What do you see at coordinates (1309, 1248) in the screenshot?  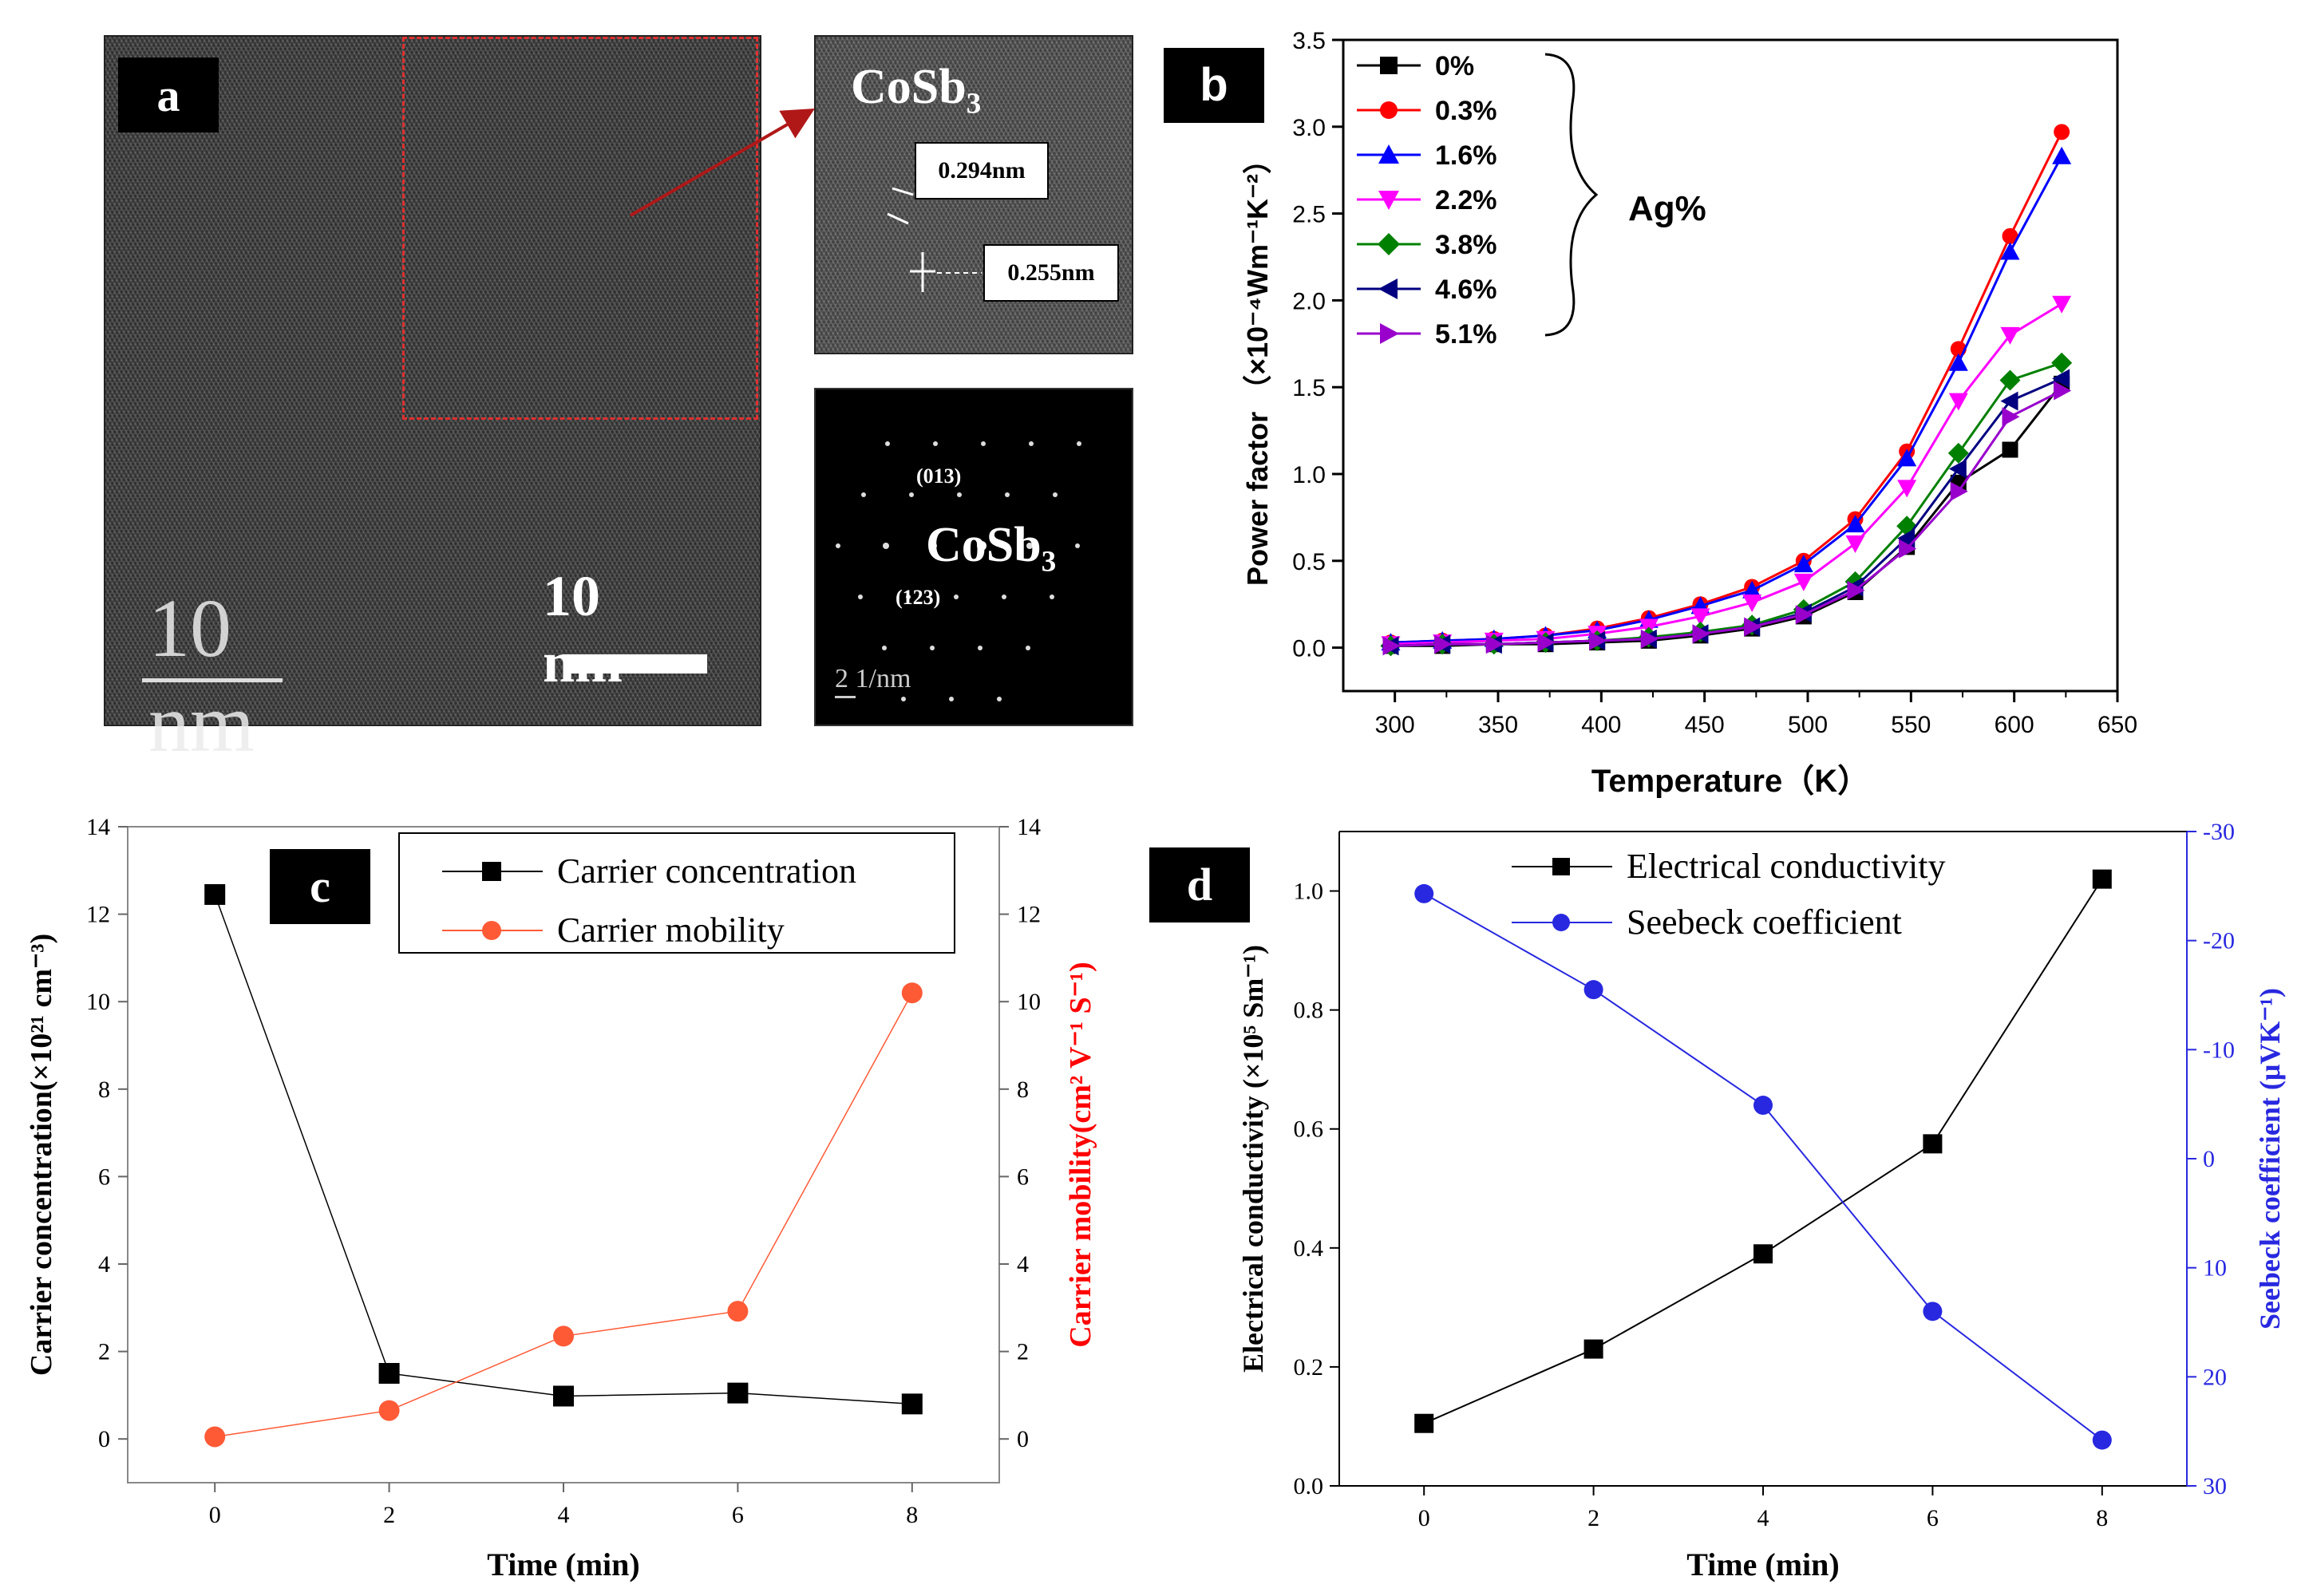 I see `y-left-tick-label: 0.4` at bounding box center [1309, 1248].